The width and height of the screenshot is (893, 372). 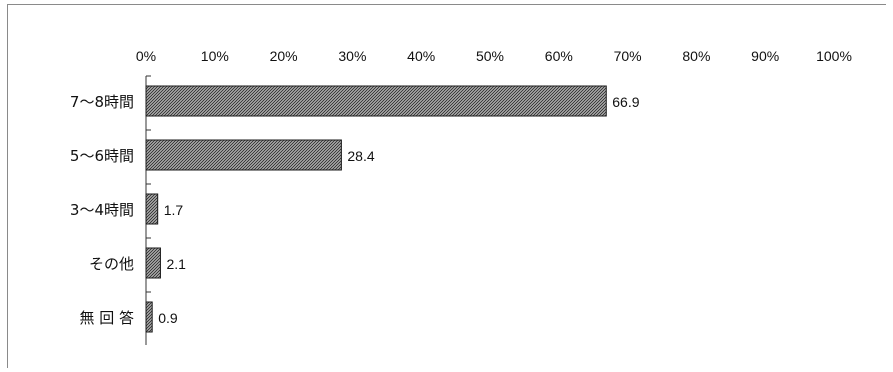 I want to click on data-label: 0.9, so click(x=168, y=318).